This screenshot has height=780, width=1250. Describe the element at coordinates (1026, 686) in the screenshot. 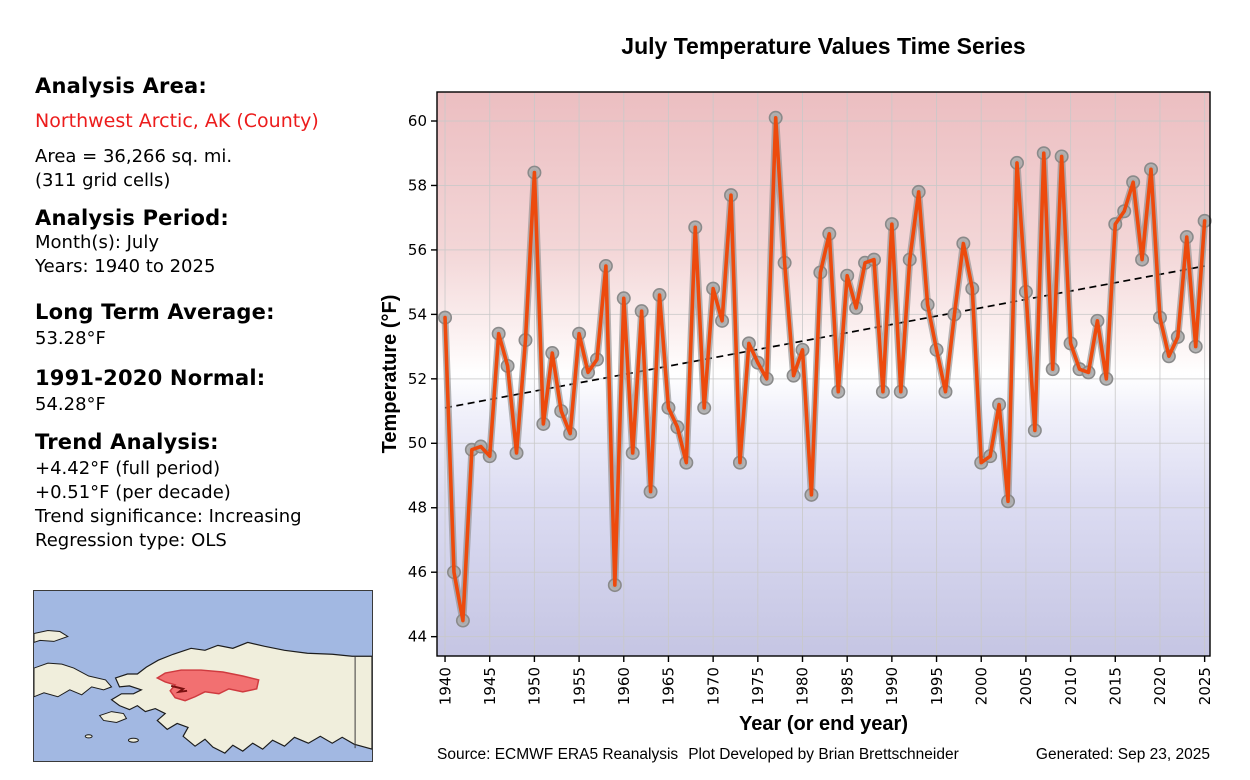

I see `x-tick-label: 2005` at that location.